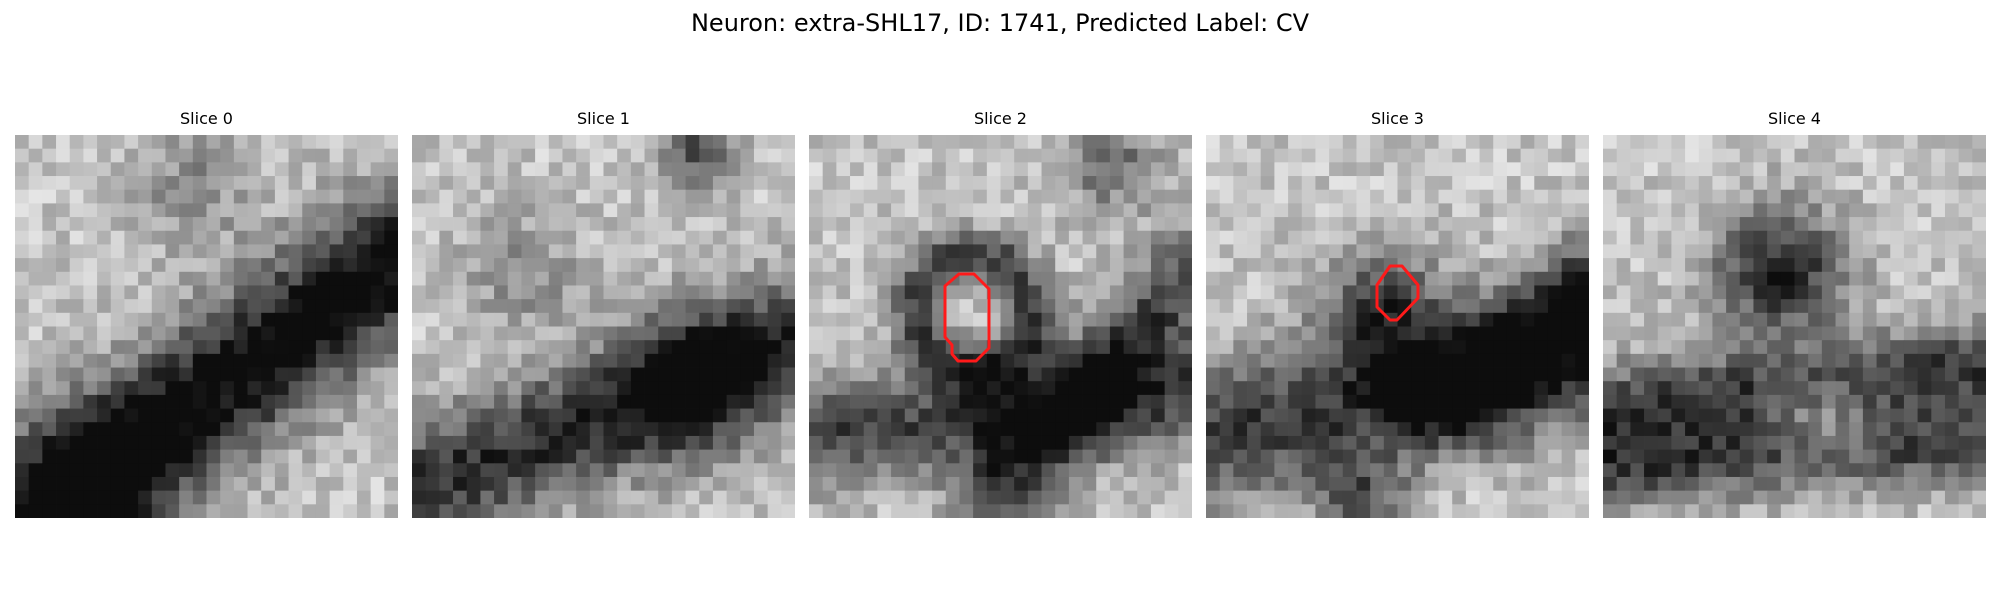 The image size is (2000, 600). I want to click on slice-title-2: Slice 2, so click(1000, 118).